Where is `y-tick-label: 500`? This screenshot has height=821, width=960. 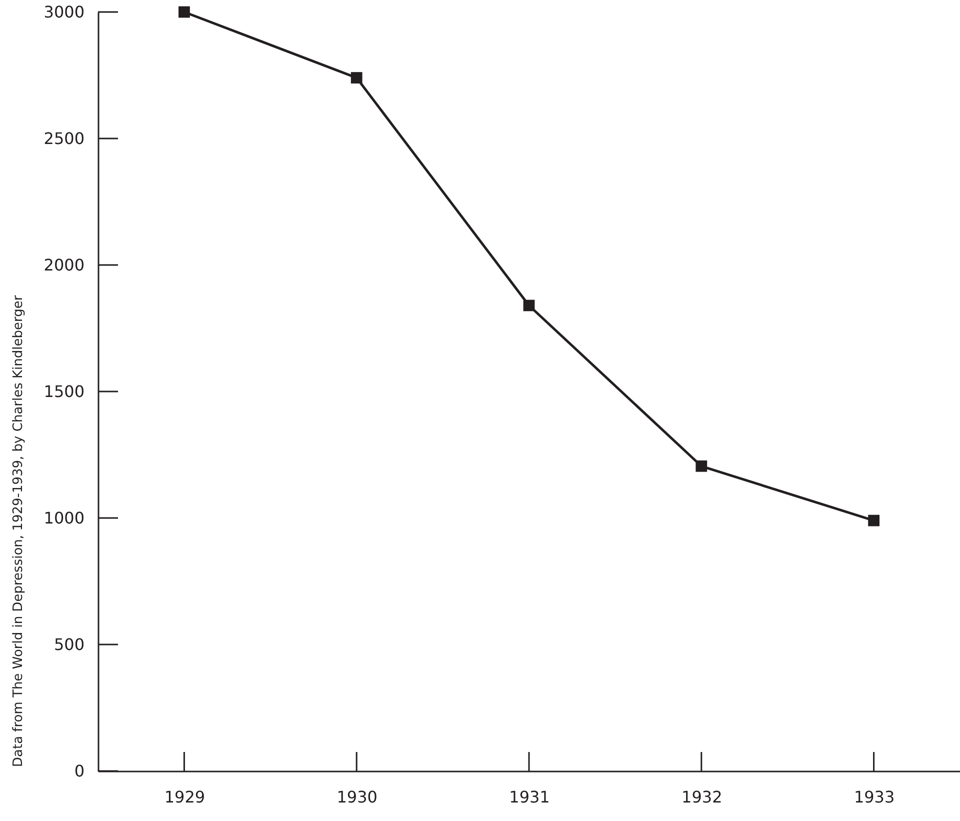 y-tick-label: 500 is located at coordinates (69, 644).